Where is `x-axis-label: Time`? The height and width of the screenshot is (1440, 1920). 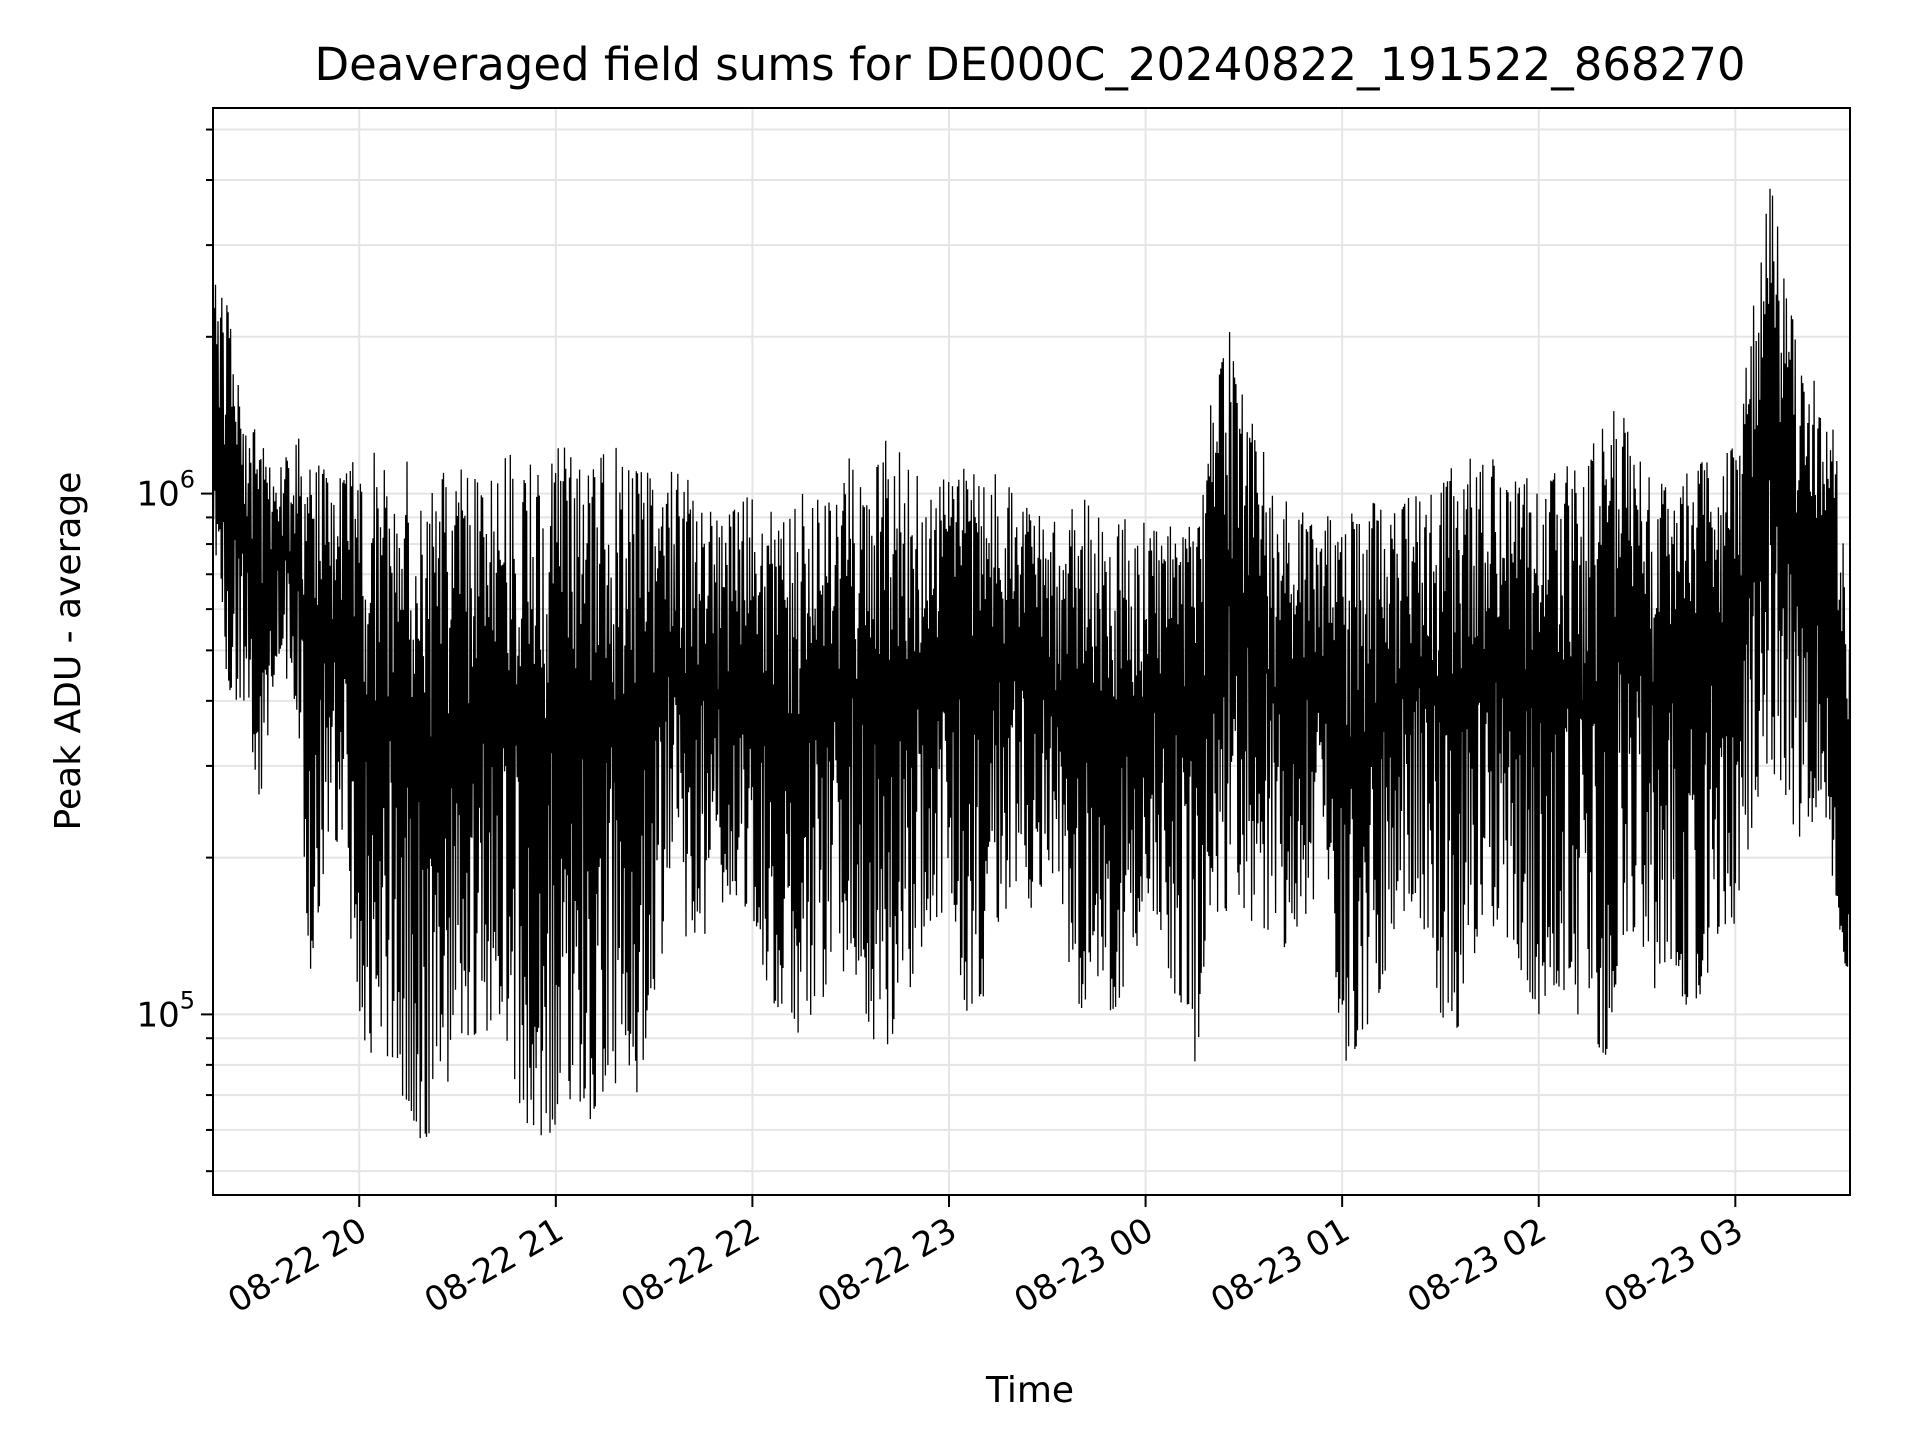 x-axis-label: Time is located at coordinates (1029, 1390).